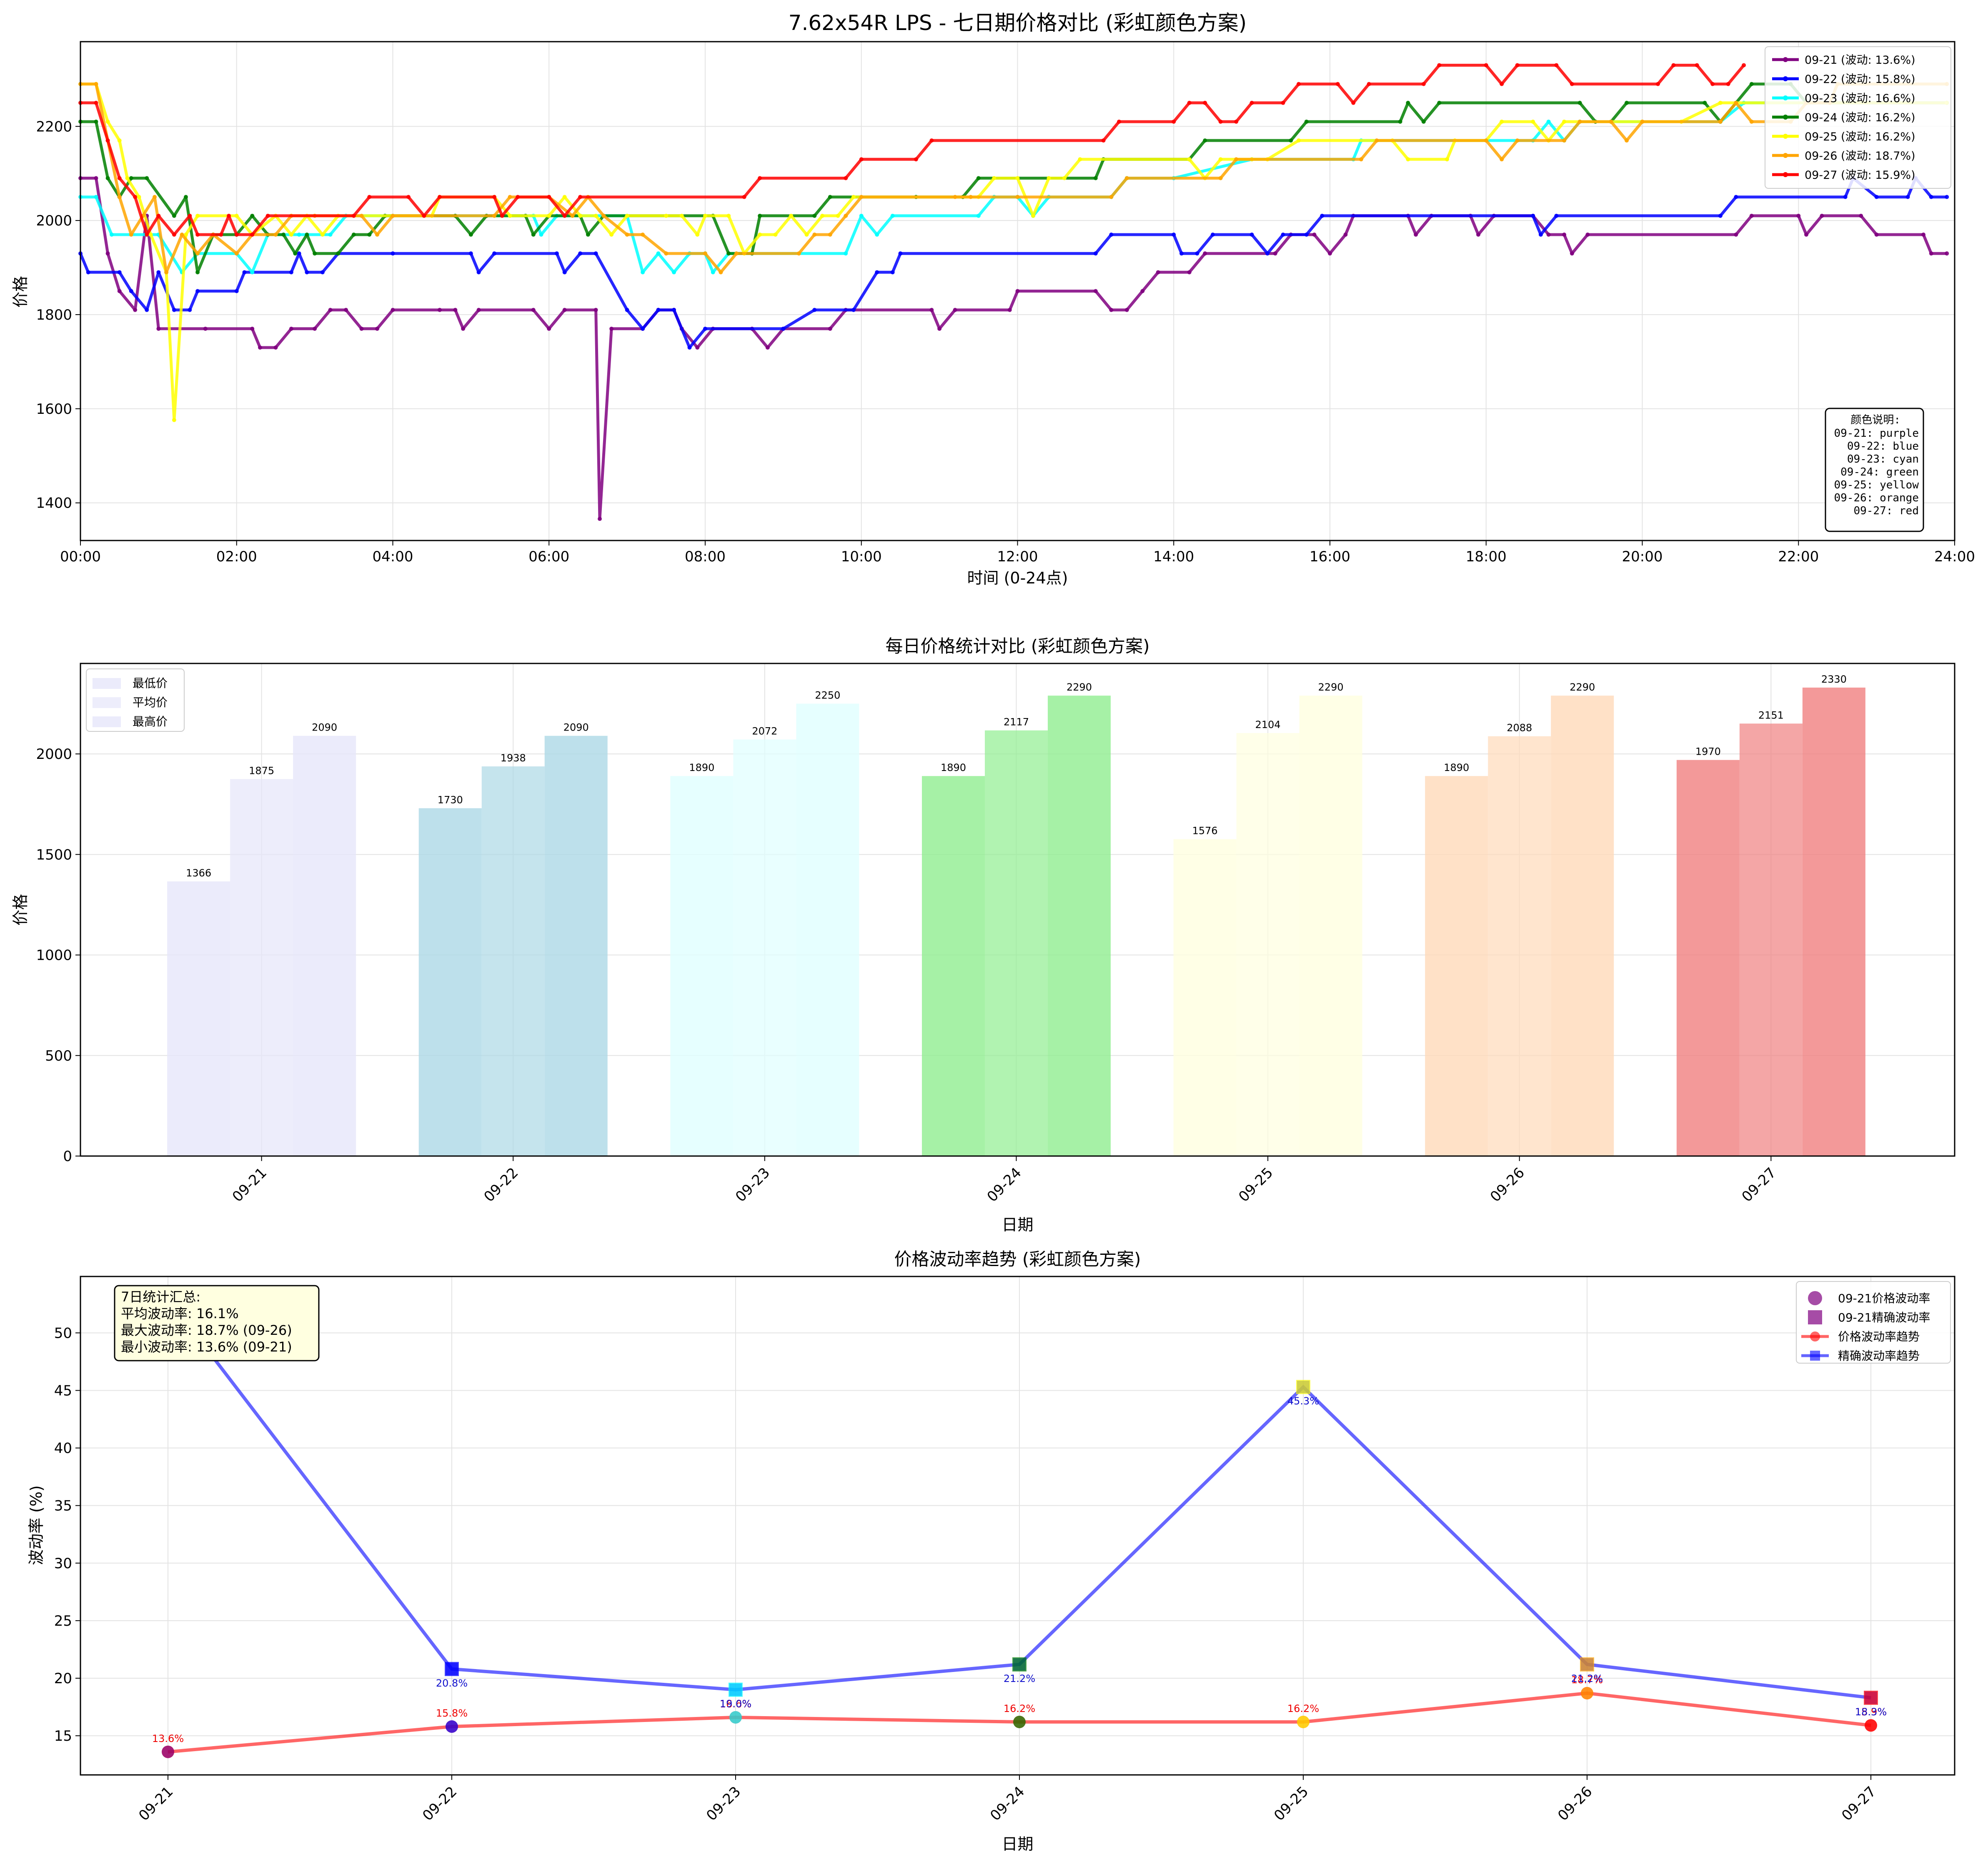 Image resolution: width=1988 pixels, height=1862 pixels. I want to click on point-value-label: 16.2%, so click(1303, 1708).